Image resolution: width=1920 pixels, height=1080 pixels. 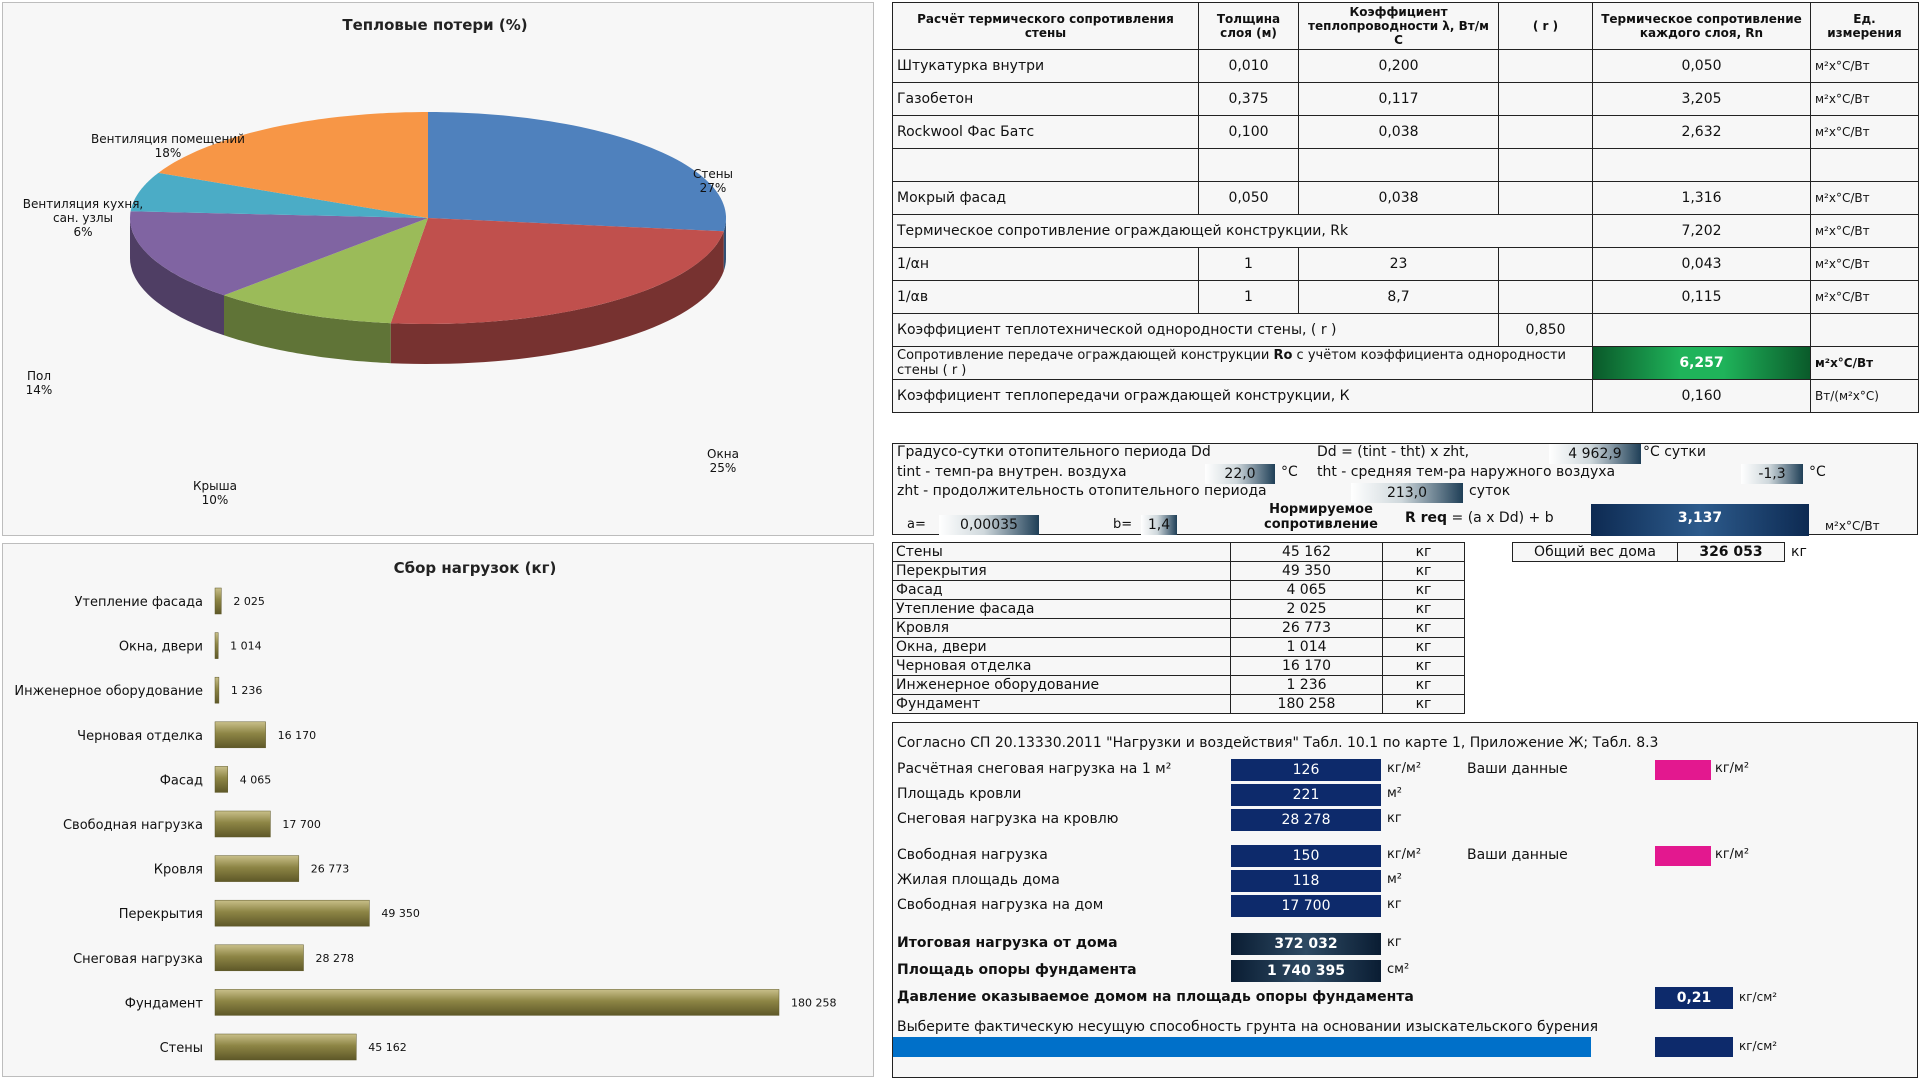 I want to click on layer-rn: 0,050, so click(x=1701, y=66).